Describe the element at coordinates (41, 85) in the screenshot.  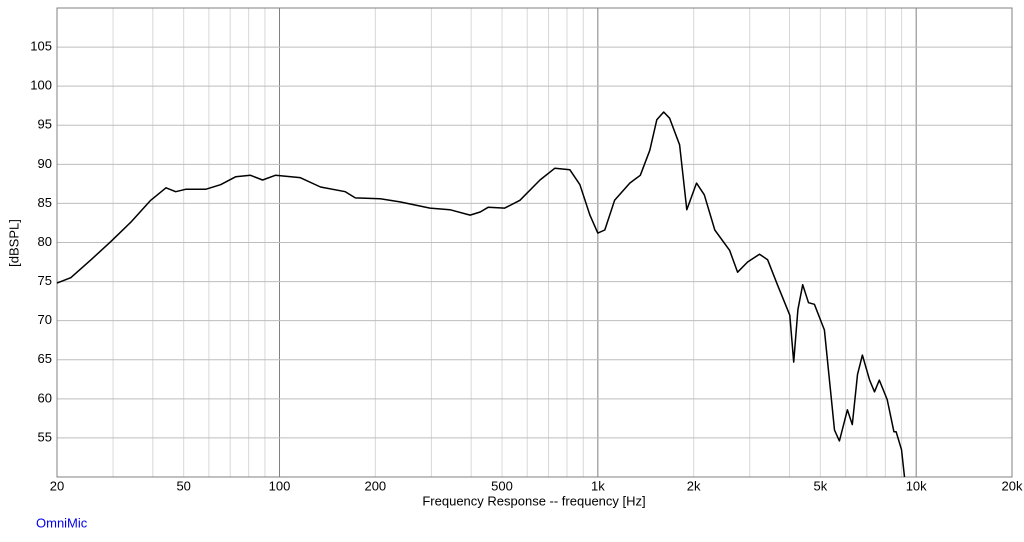
I see `y-tick-label: 100` at that location.